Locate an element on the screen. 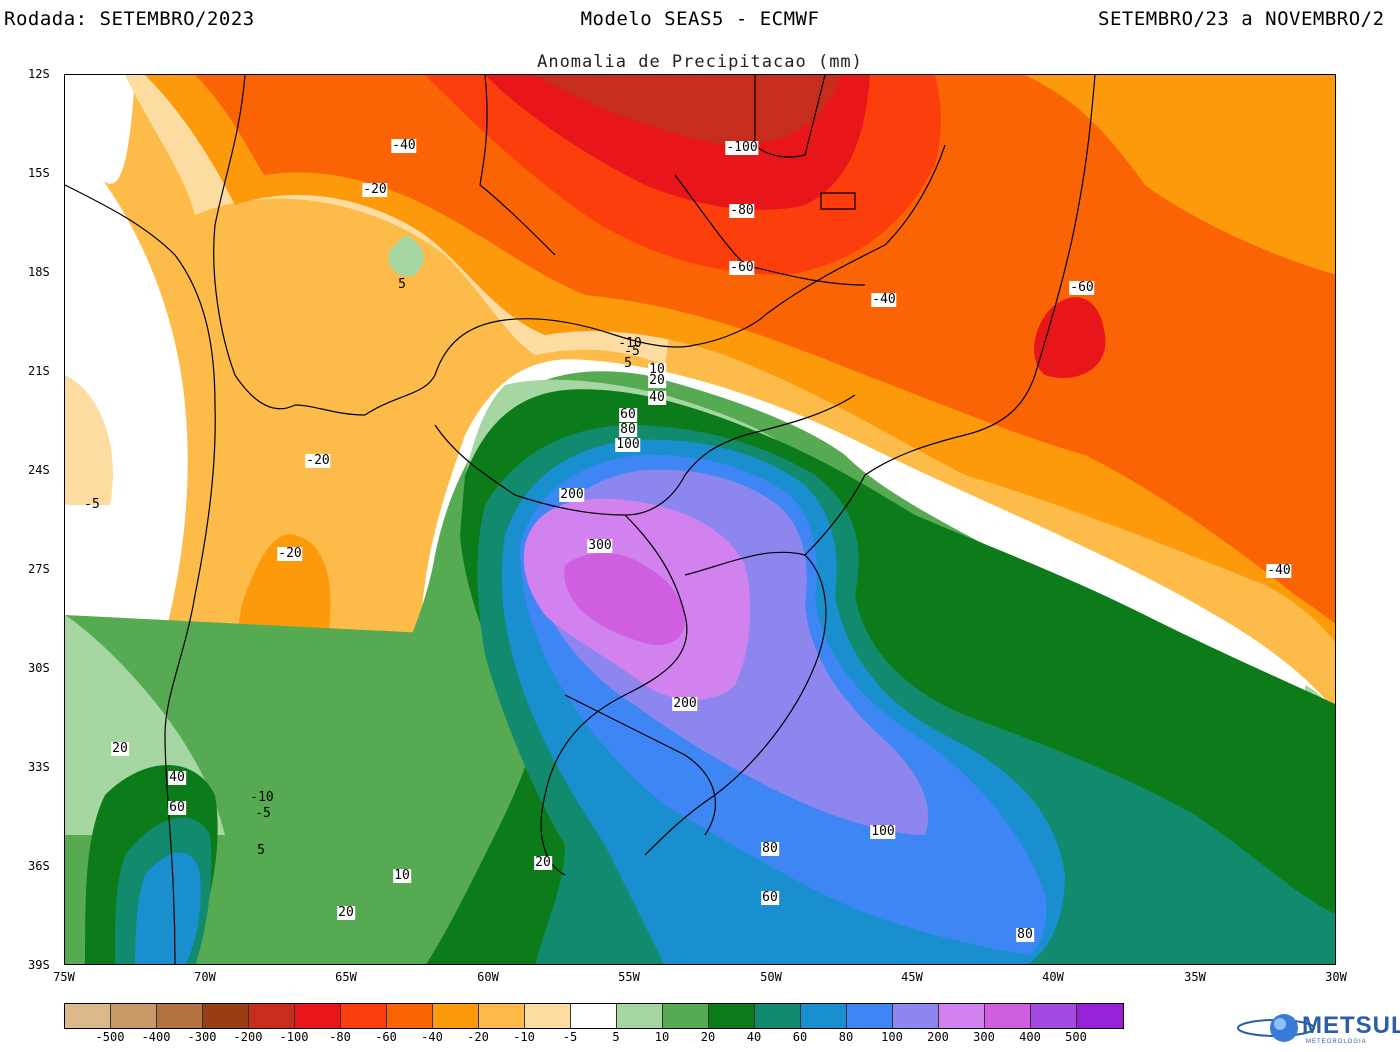  legend-tick-label: -20 is located at coordinates (478, 1037).